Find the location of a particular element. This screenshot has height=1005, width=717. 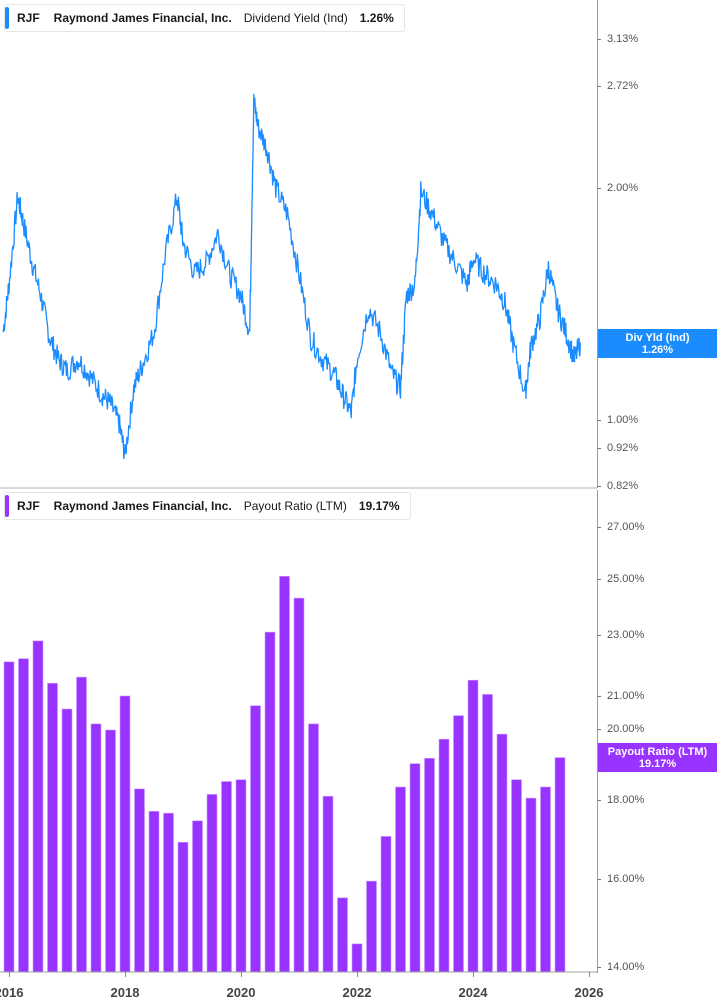

payout-ratio-flag: Payout Ratio (LTM) 19.17% is located at coordinates (657, 757).